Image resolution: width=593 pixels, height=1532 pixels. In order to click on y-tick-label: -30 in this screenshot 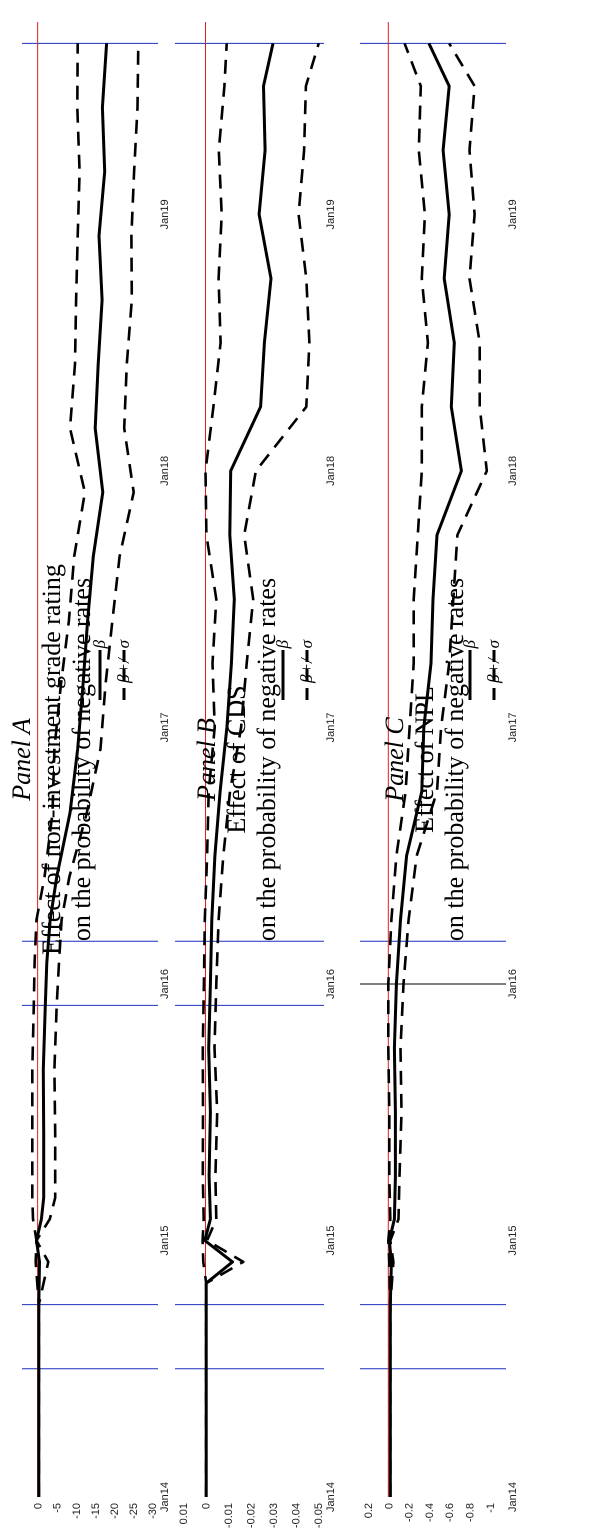, I will do `click(153, 1511)`.